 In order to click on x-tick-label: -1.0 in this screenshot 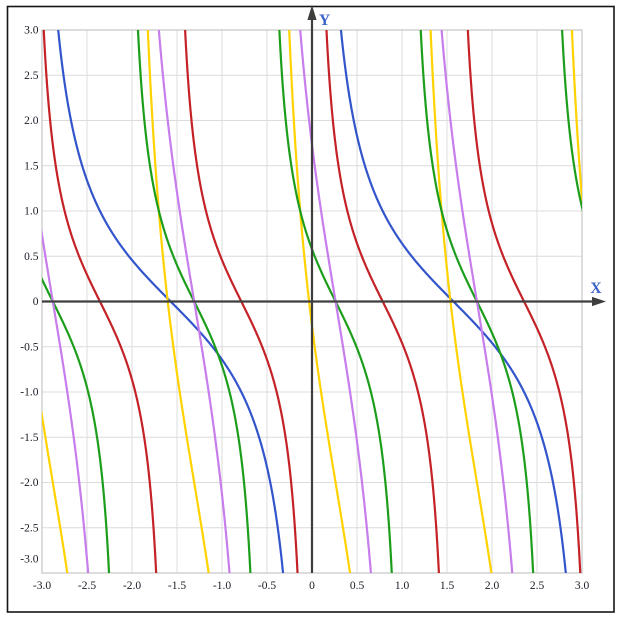, I will do `click(222, 586)`.